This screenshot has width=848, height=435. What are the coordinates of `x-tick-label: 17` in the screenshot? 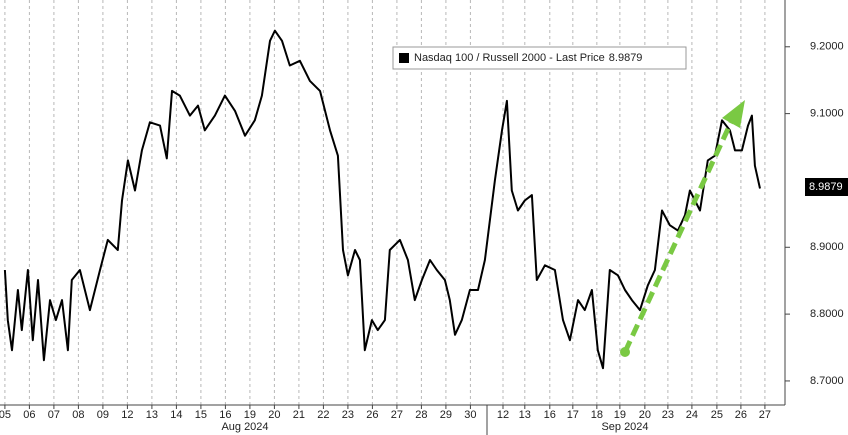 It's located at (573, 415).